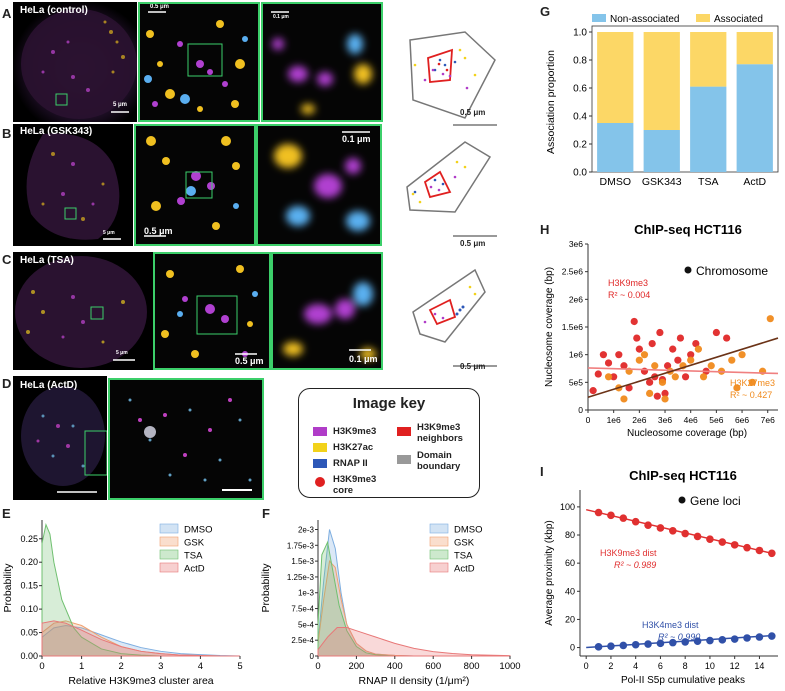 This screenshot has width=785, height=691. What do you see at coordinates (691, 420) in the screenshot?
I see `h-xtick-label: 4e6` at bounding box center [691, 420].